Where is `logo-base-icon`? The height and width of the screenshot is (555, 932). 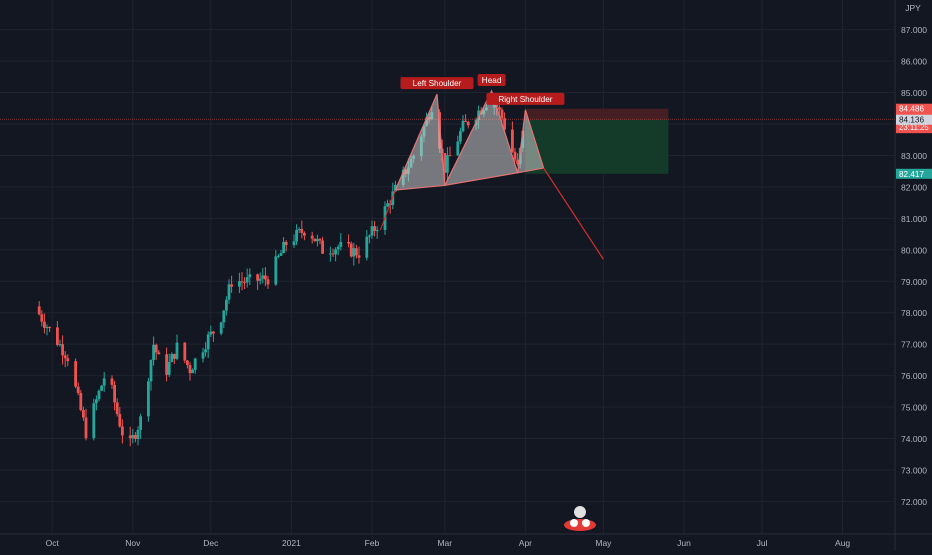
logo-base-icon is located at coordinates (580, 525).